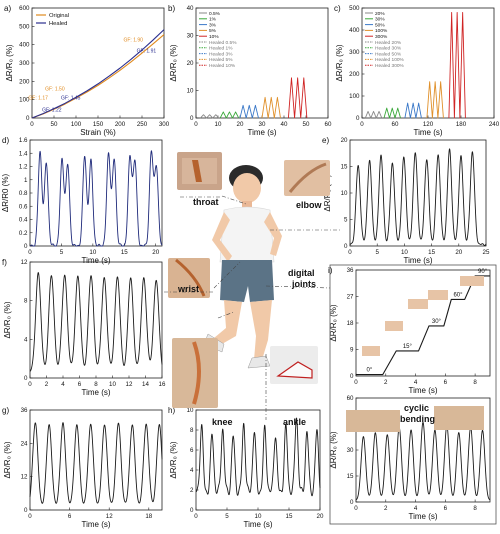  What do you see at coordinates (423, 461) in the screenshot?
I see `i2-series-trace` at bounding box center [423, 461].